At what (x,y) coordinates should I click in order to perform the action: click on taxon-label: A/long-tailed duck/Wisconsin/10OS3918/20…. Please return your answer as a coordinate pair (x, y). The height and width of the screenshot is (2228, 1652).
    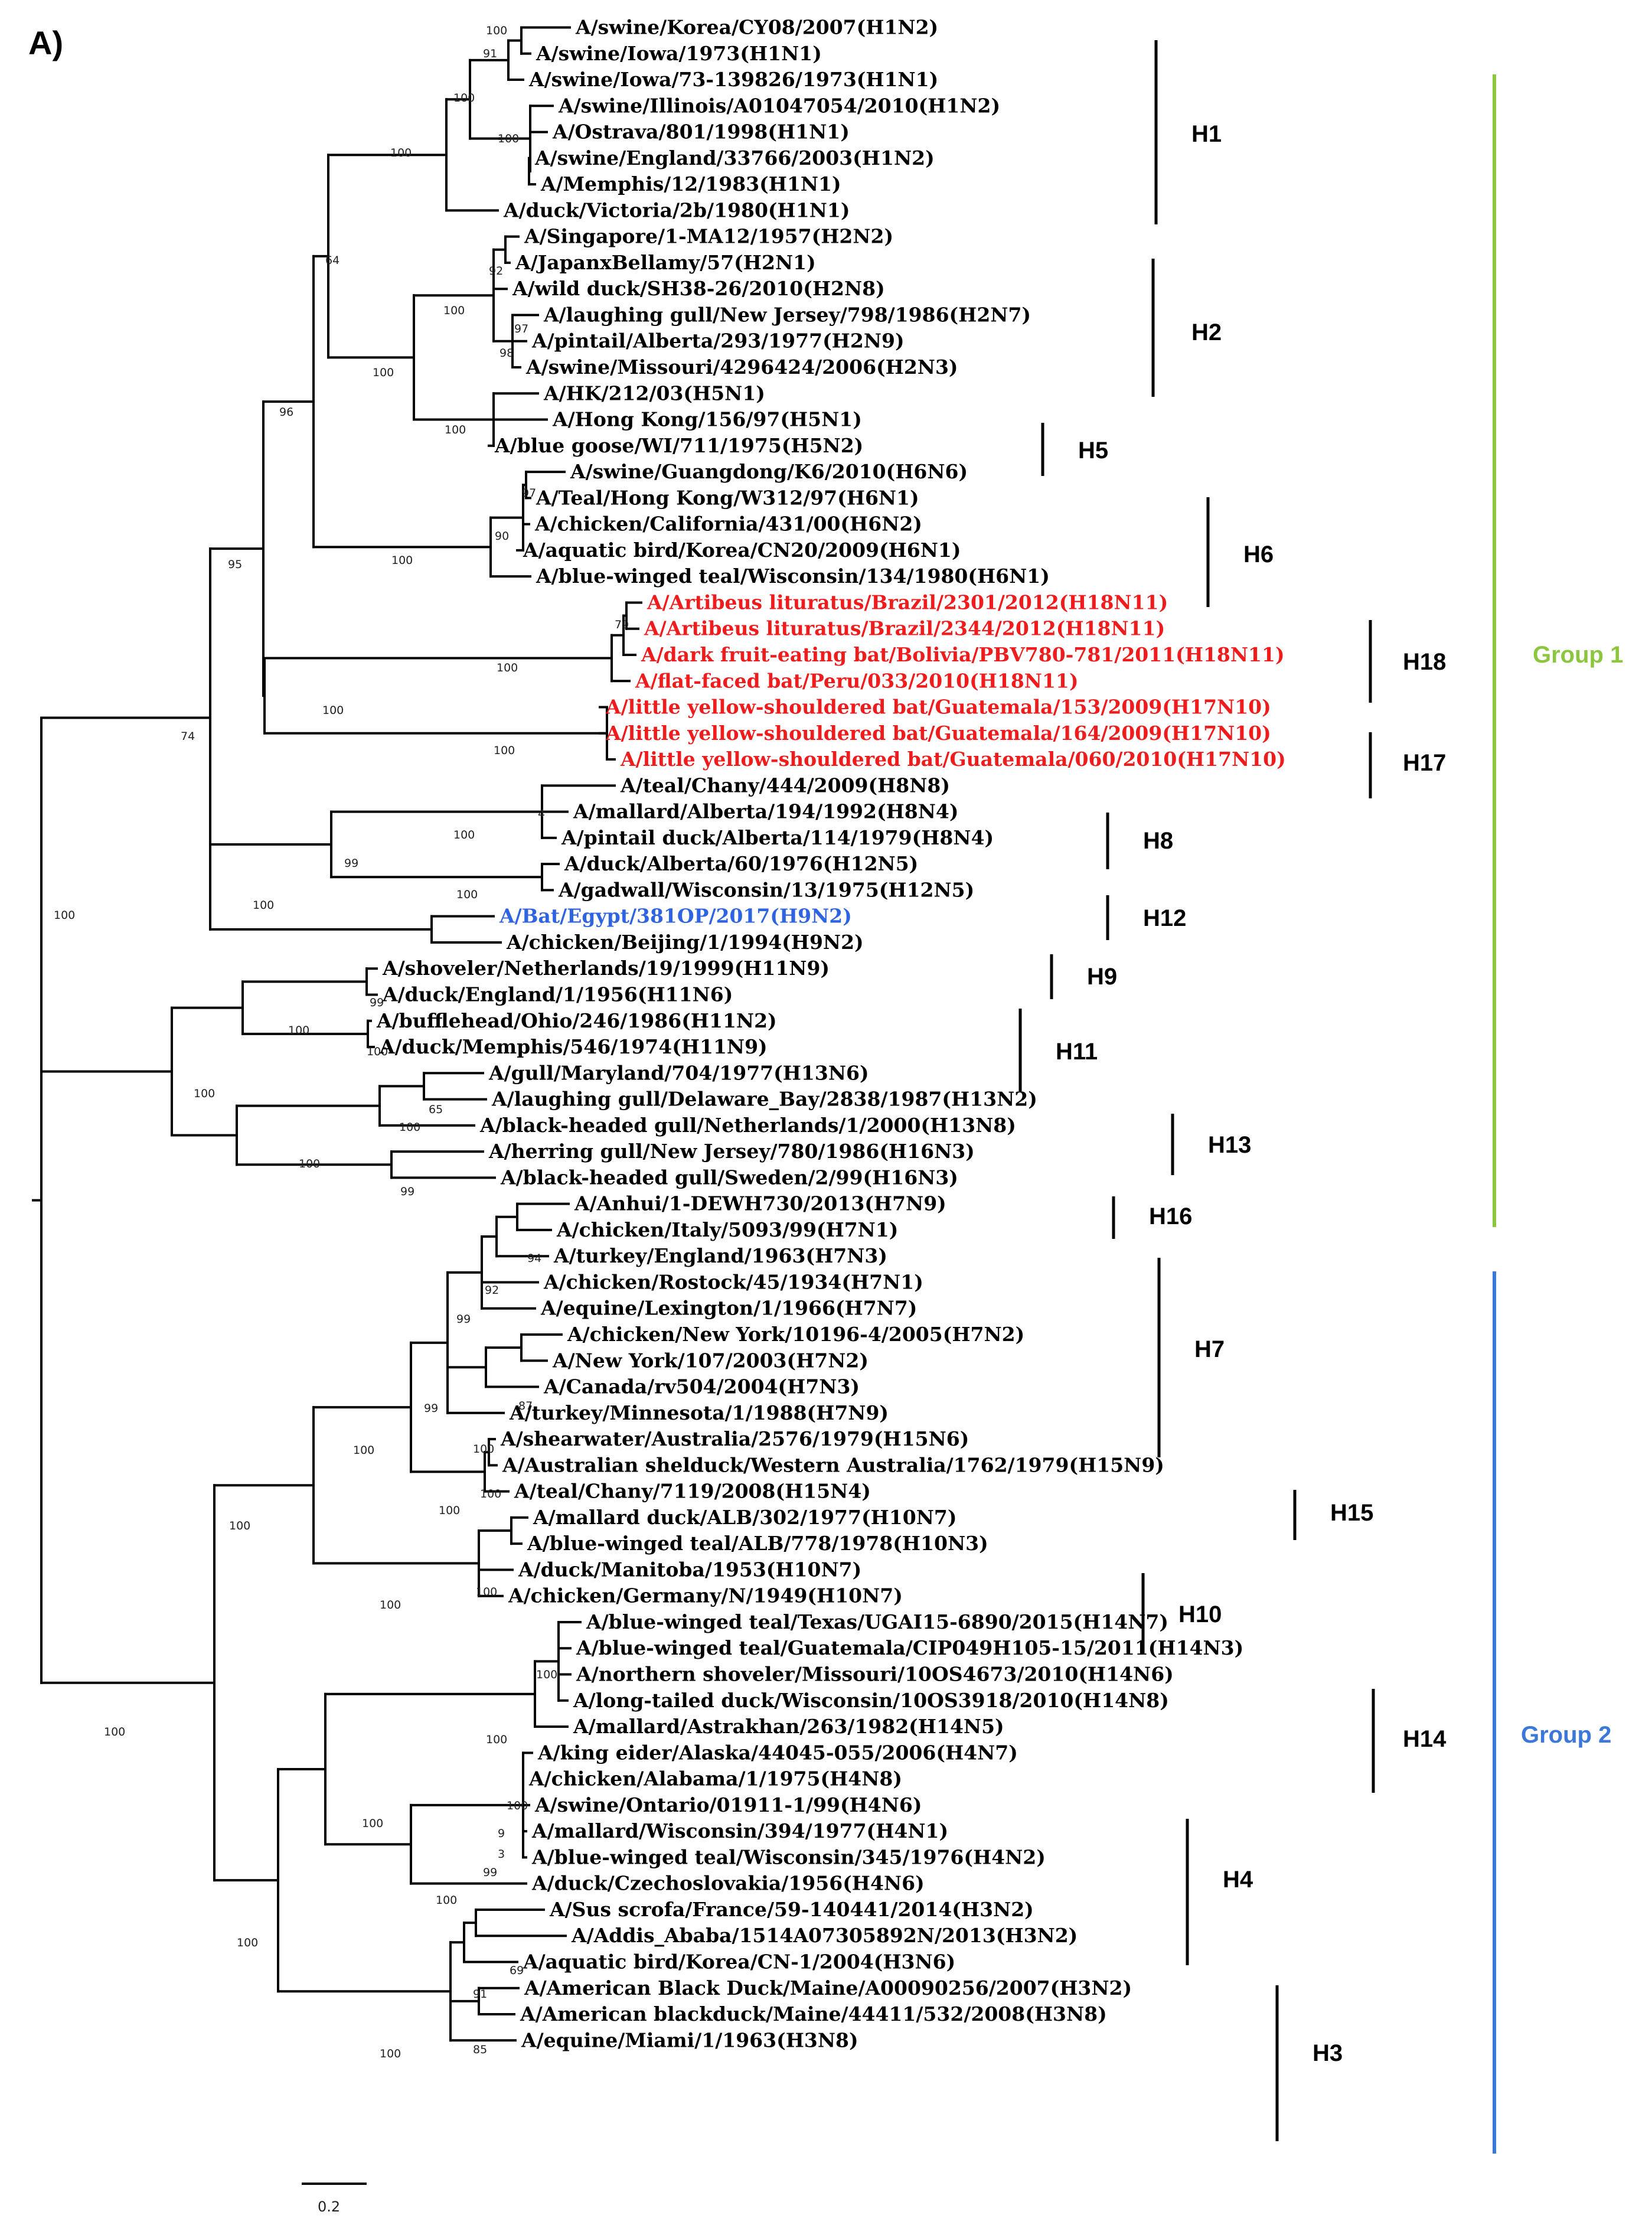
    Looking at the image, I should click on (871, 1700).